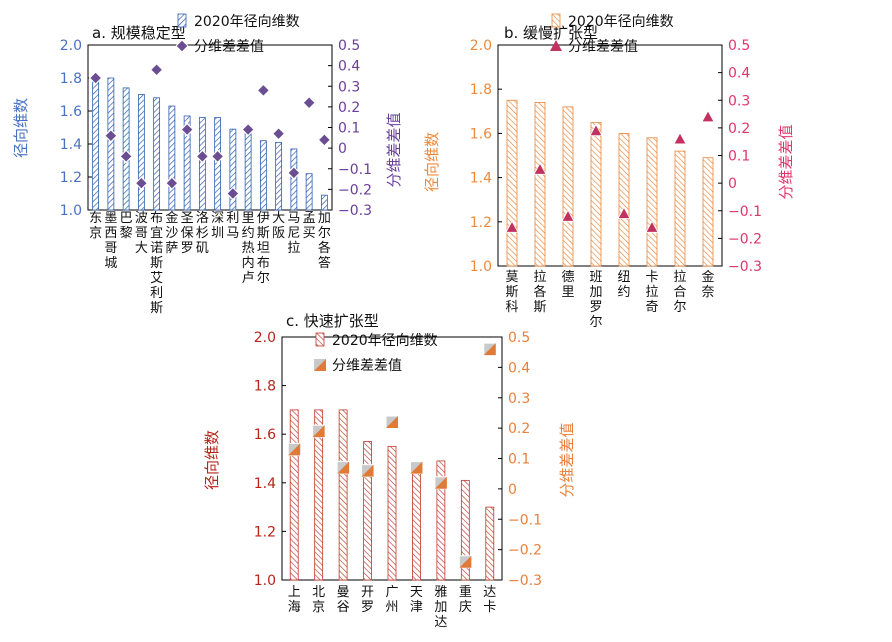 This screenshot has height=642, width=892. What do you see at coordinates (623, 285) in the screenshot?
I see `category-label: 纽约` at bounding box center [623, 285].